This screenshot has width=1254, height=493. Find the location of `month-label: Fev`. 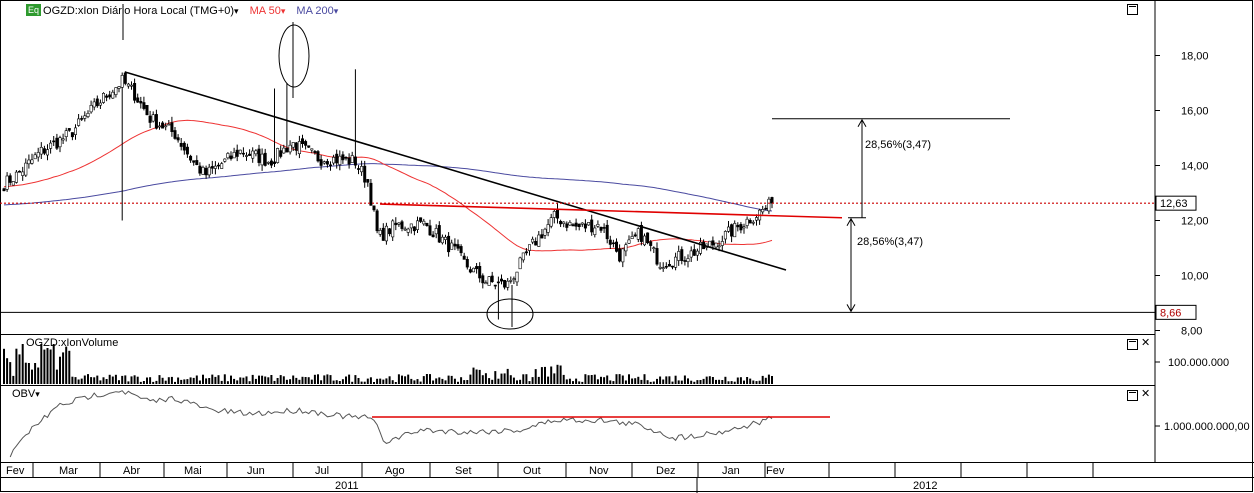

month-label: Fev is located at coordinates (775, 471).